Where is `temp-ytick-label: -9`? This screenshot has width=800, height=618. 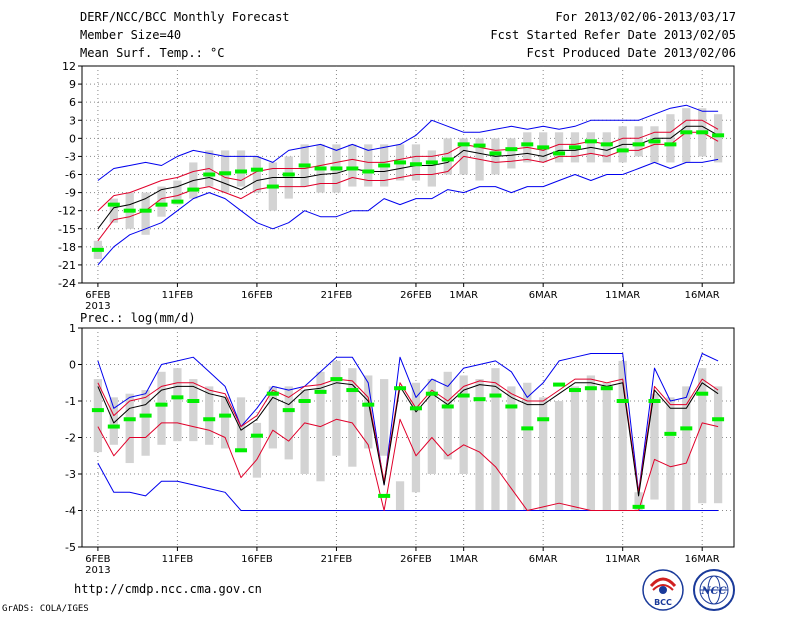 temp-ytick-label: -9 is located at coordinates (70, 193).